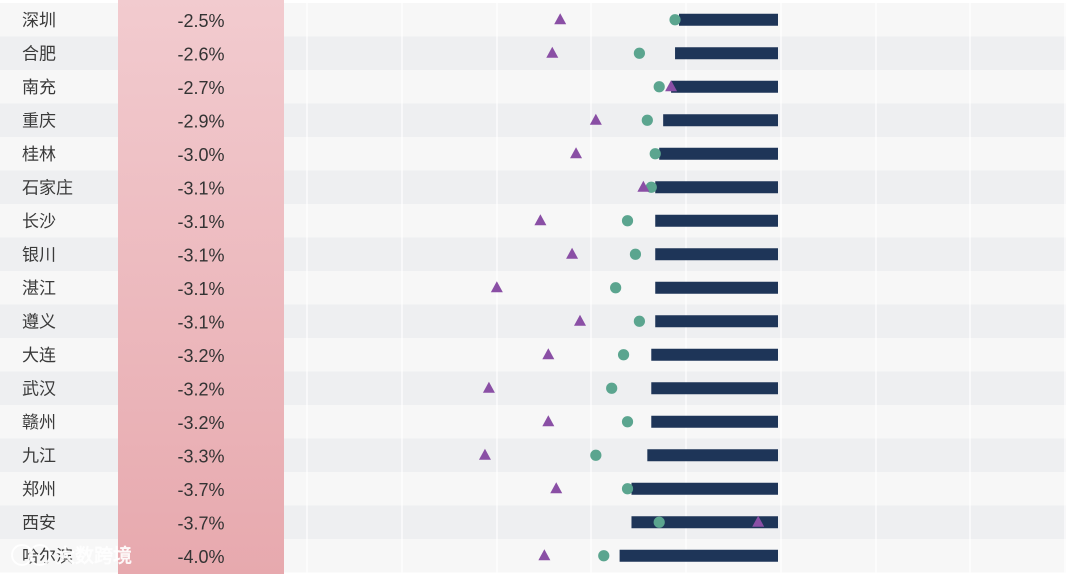  What do you see at coordinates (200, 155) in the screenshot?
I see `value-label: -3.0%` at bounding box center [200, 155].